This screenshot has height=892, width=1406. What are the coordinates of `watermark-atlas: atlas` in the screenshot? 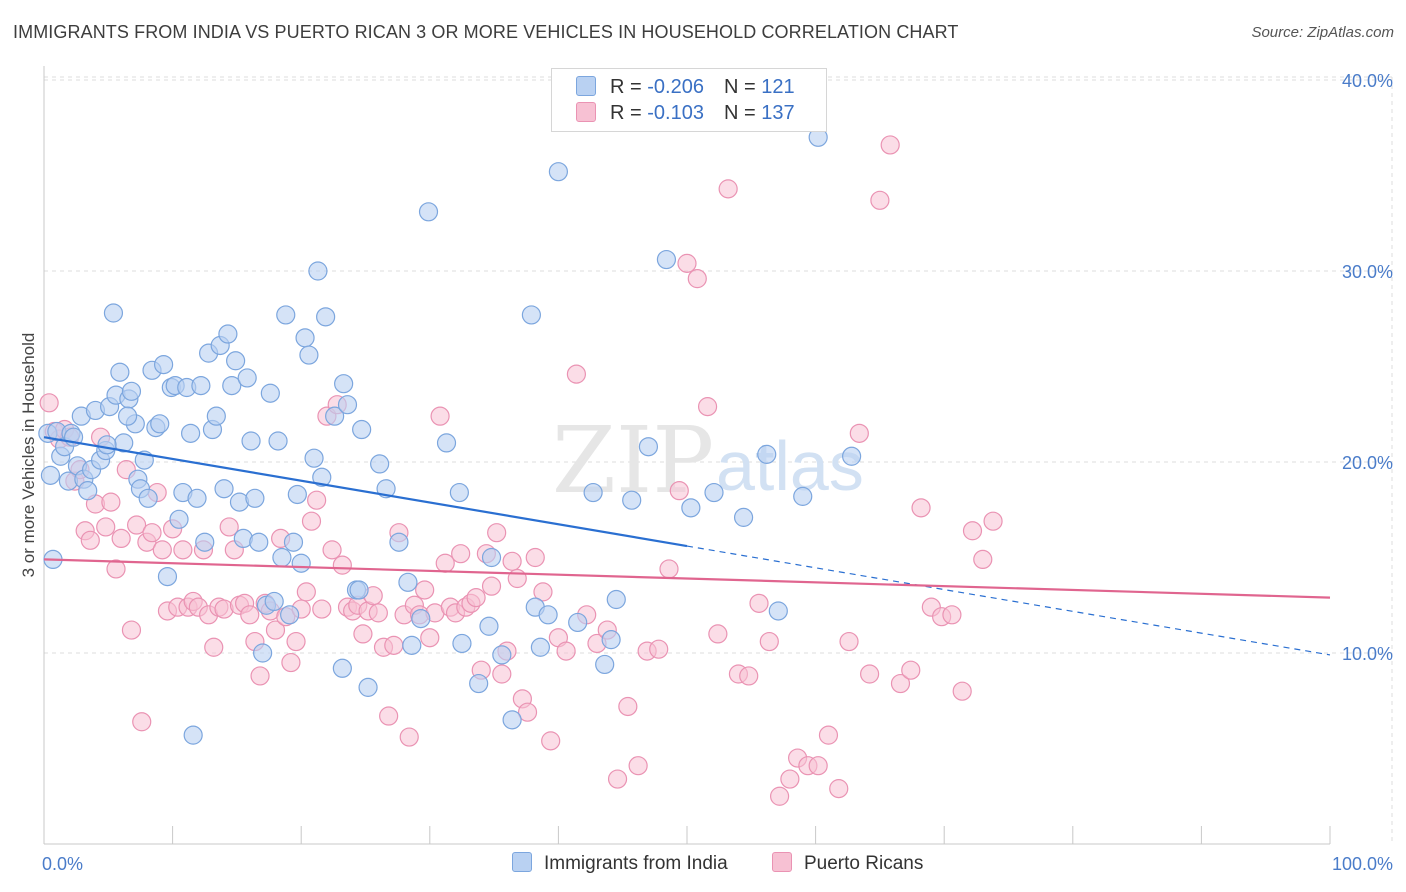 It's located at (790, 466).